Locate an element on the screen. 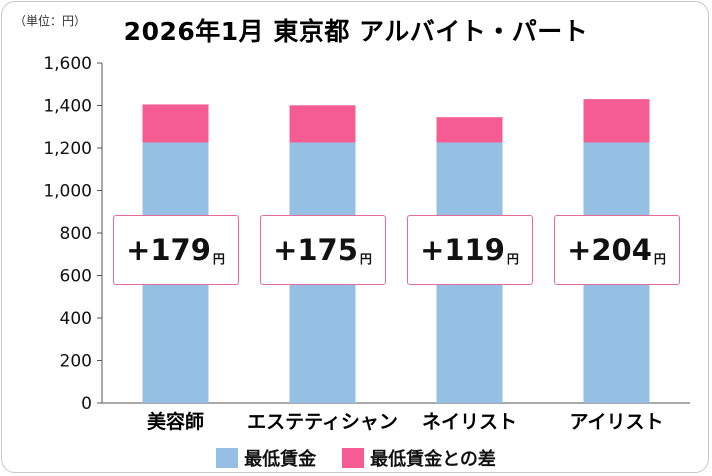 The image size is (712, 476). legend-swatch-diff is located at coordinates (353, 458).